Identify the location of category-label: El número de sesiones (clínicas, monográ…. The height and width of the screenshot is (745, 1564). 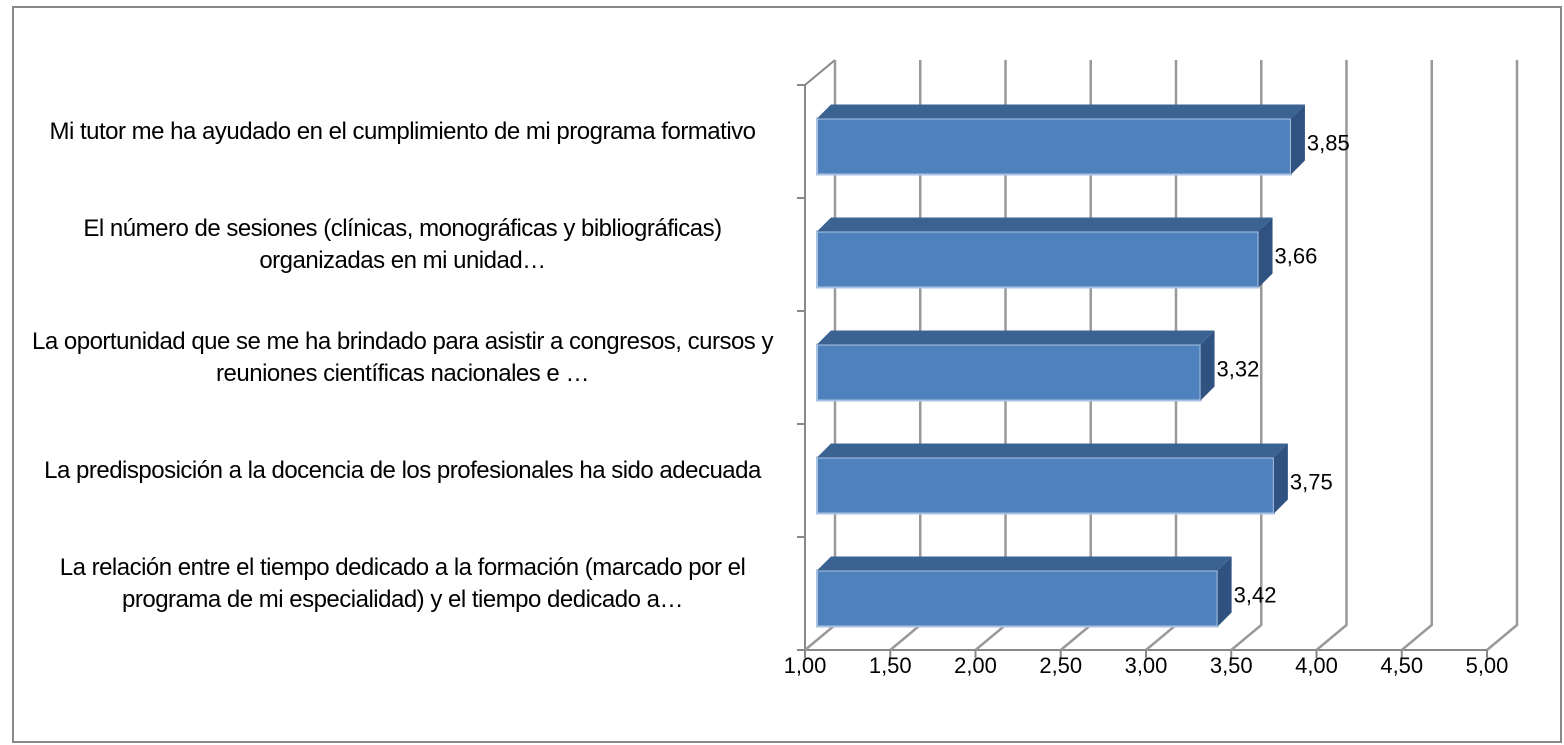
(402, 244).